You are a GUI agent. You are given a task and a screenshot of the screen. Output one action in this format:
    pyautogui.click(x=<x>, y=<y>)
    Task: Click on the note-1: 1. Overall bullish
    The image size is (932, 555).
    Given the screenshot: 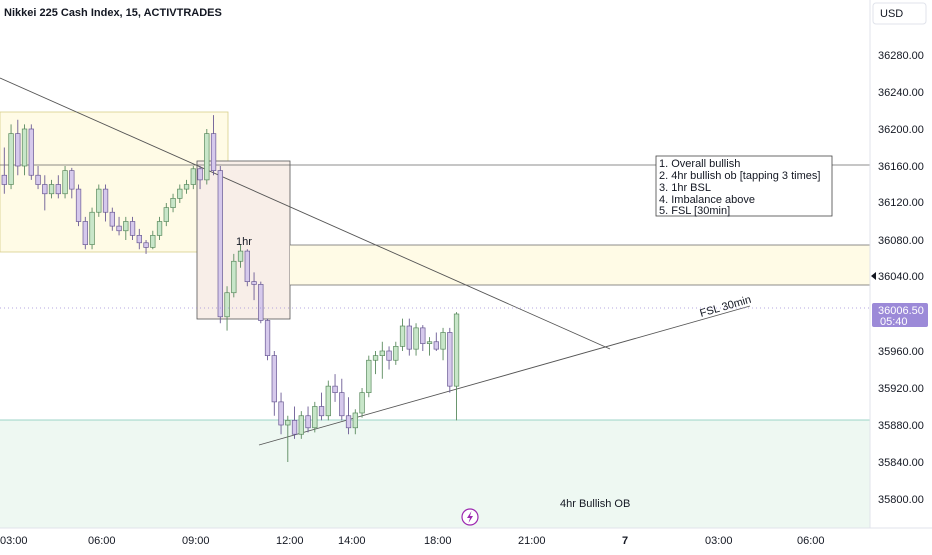 What is the action you would take?
    pyautogui.click(x=699, y=164)
    